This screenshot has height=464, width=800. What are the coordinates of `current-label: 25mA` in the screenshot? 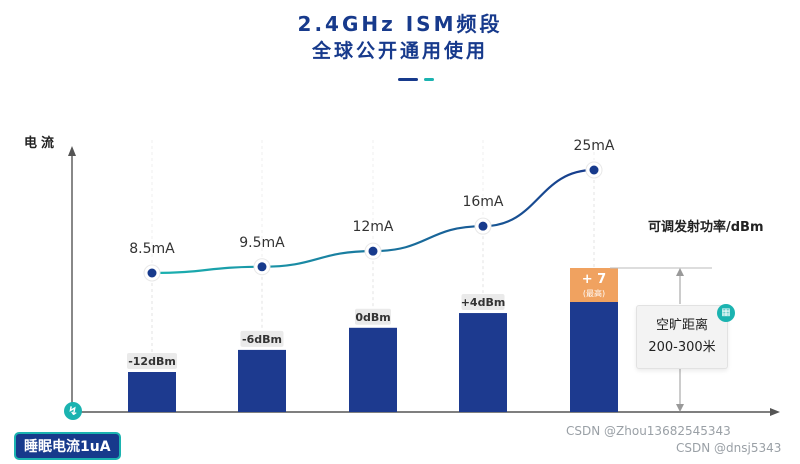 It's located at (593, 146).